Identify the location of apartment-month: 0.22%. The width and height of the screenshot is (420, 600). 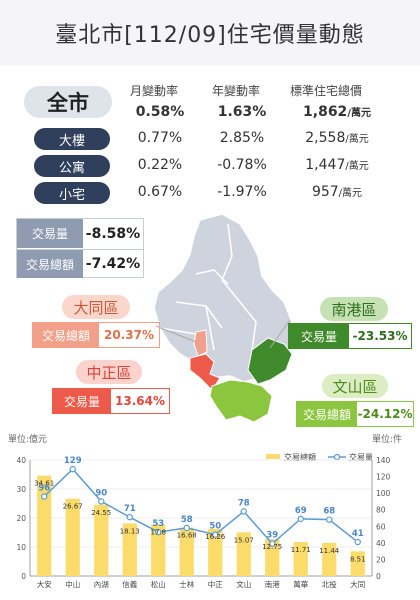
(160, 165).